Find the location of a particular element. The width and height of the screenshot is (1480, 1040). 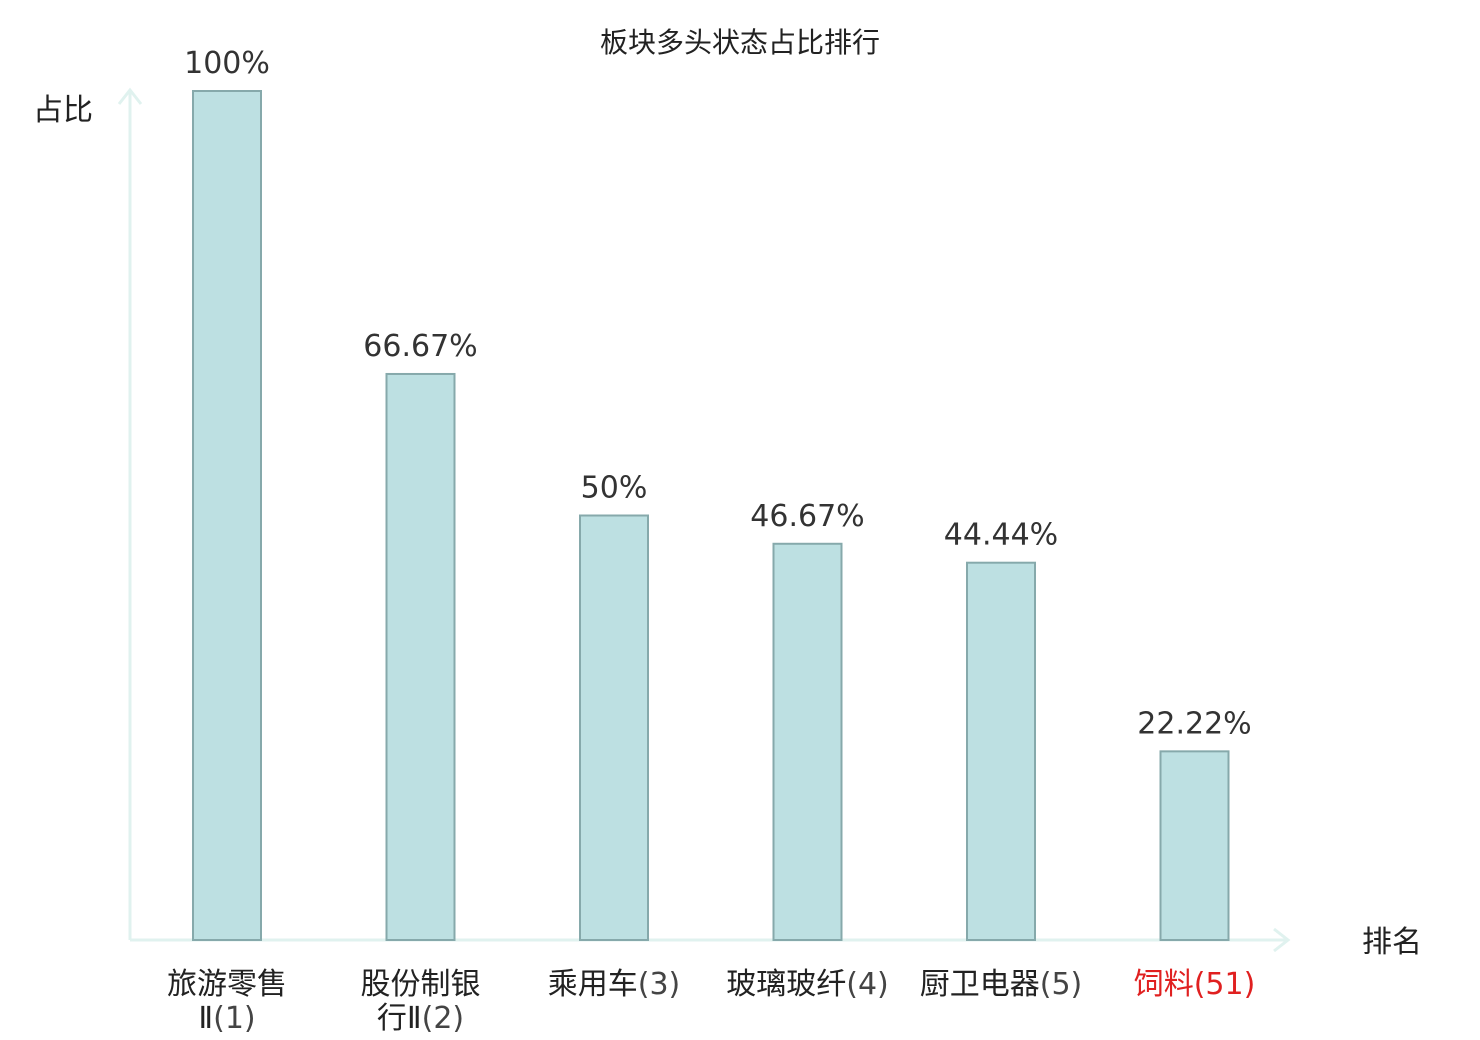

category-label-5: 厨卫电器(5) is located at coordinates (1001, 984).